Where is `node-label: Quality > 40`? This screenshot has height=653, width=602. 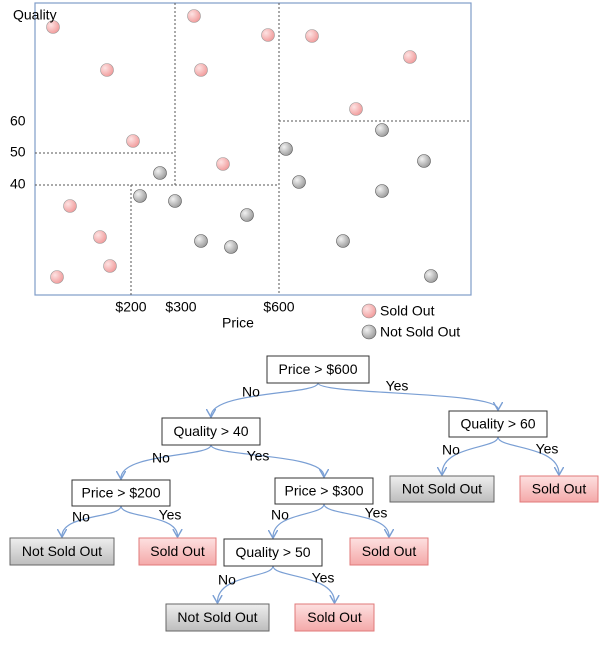
node-label: Quality > 40 is located at coordinates (210, 431).